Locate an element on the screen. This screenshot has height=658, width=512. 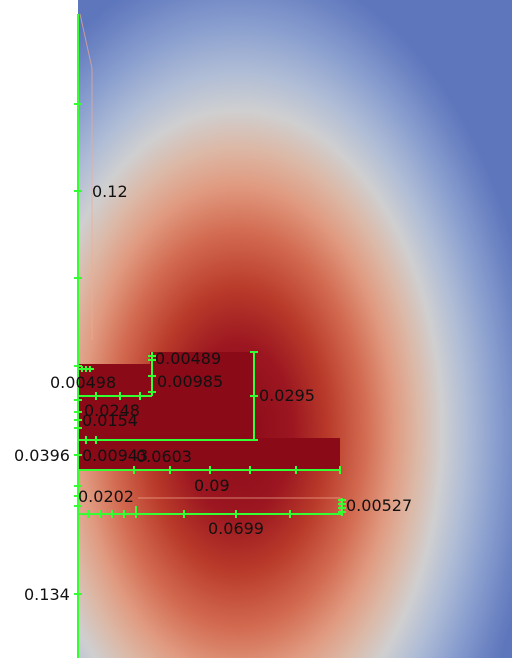
dimension-label-0-00527: 0.00527 is located at coordinates (379, 505).